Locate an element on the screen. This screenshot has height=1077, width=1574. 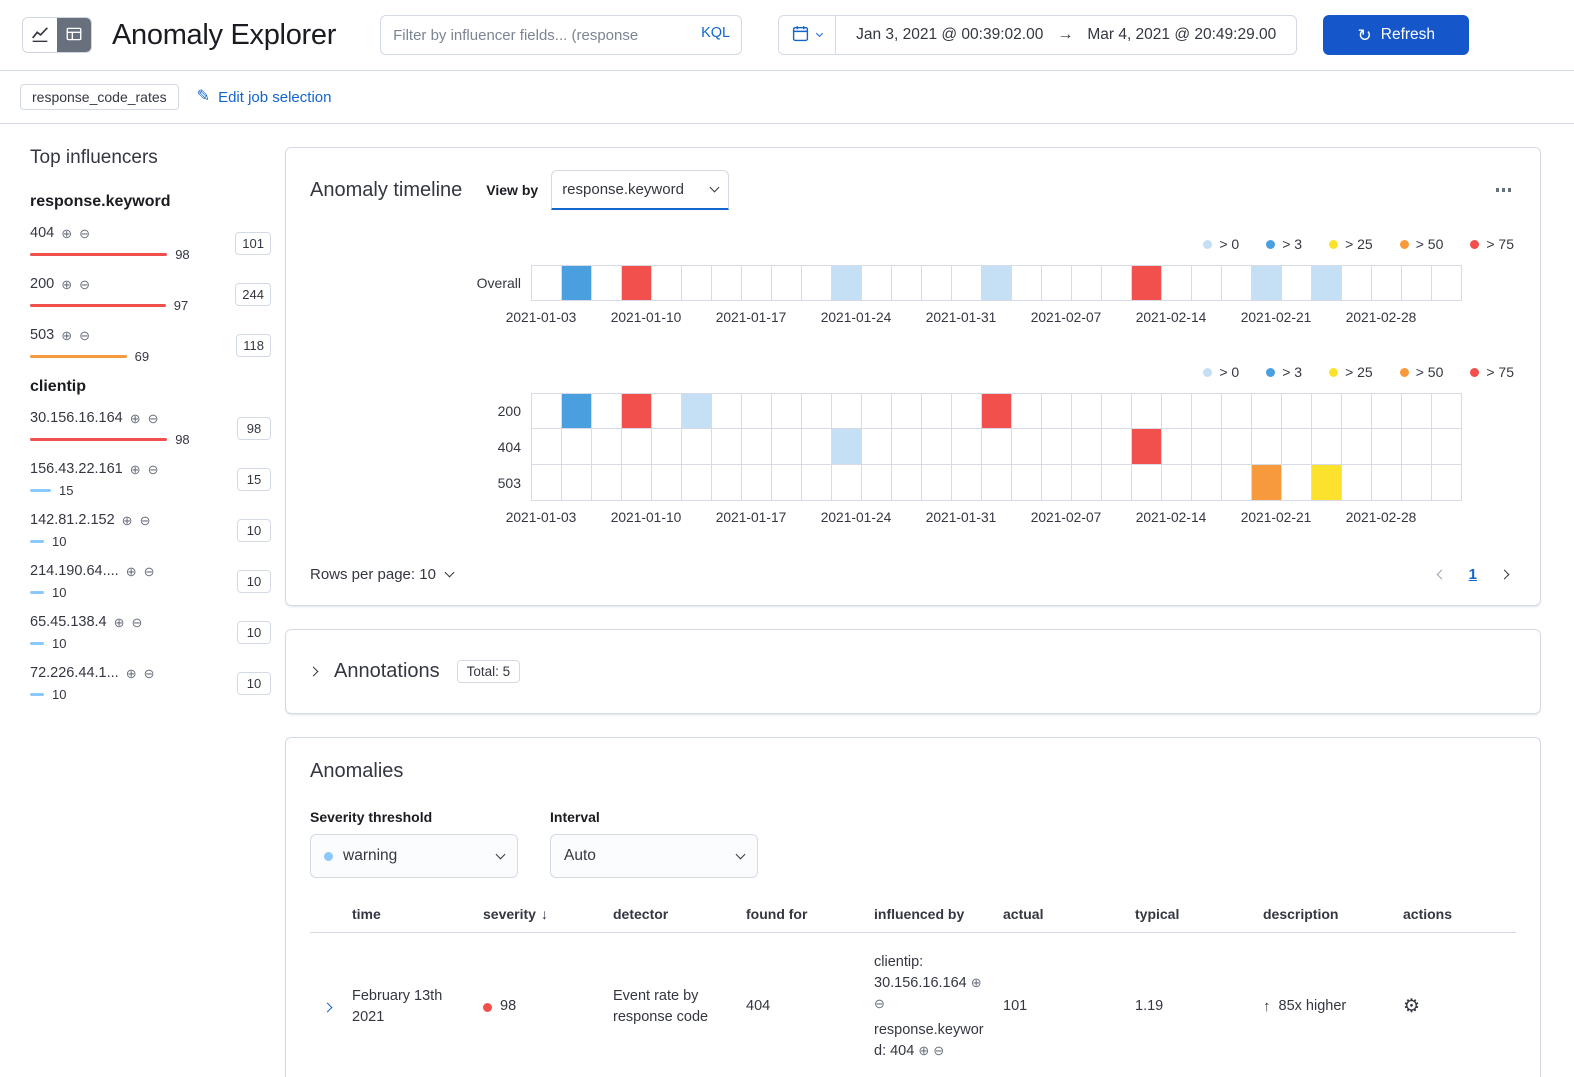
column-header-found-for: found for is located at coordinates (802, 914).